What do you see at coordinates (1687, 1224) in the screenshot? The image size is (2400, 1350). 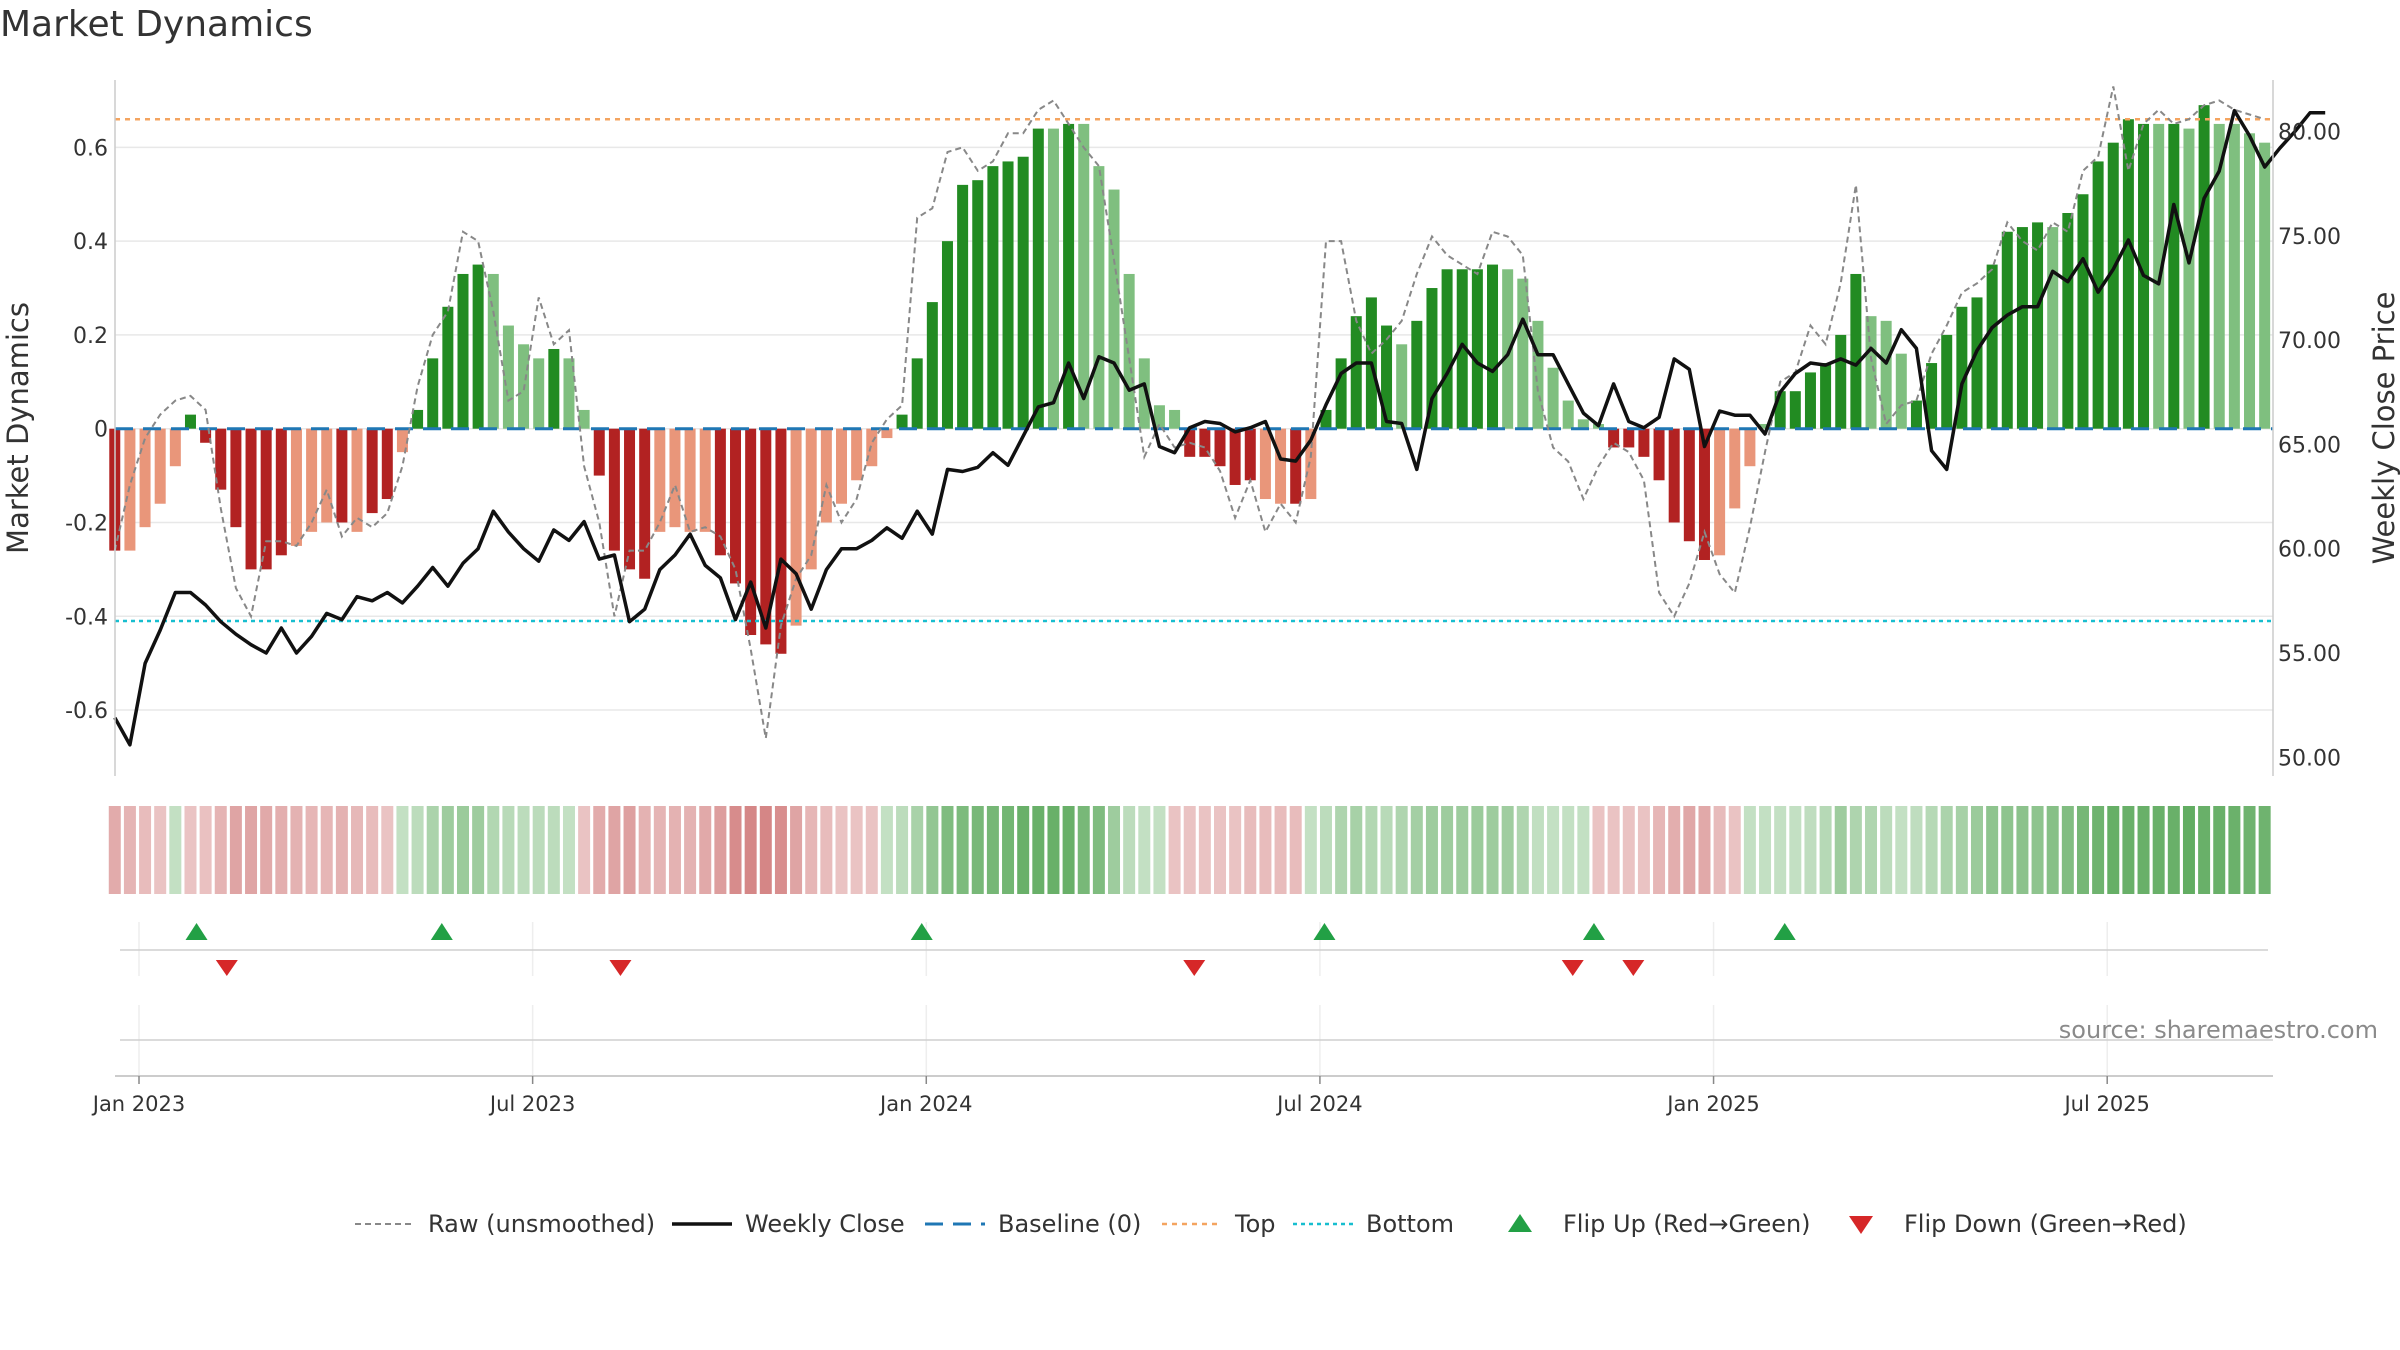 I see `legend-label: Flip Up (Red→Green)` at bounding box center [1687, 1224].